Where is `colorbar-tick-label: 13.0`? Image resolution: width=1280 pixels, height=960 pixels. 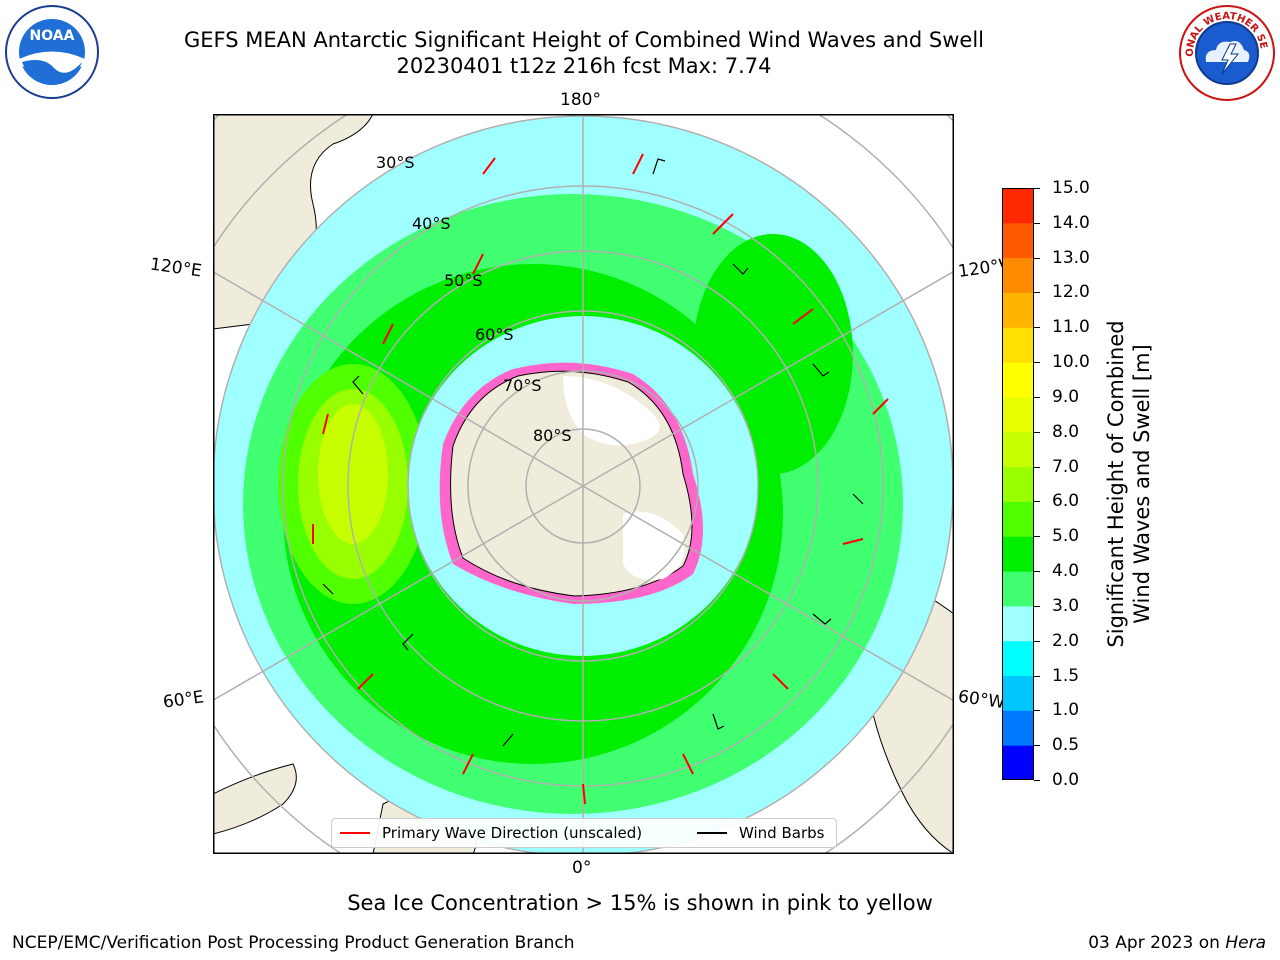
colorbar-tick-label: 13.0 is located at coordinates (1071, 257).